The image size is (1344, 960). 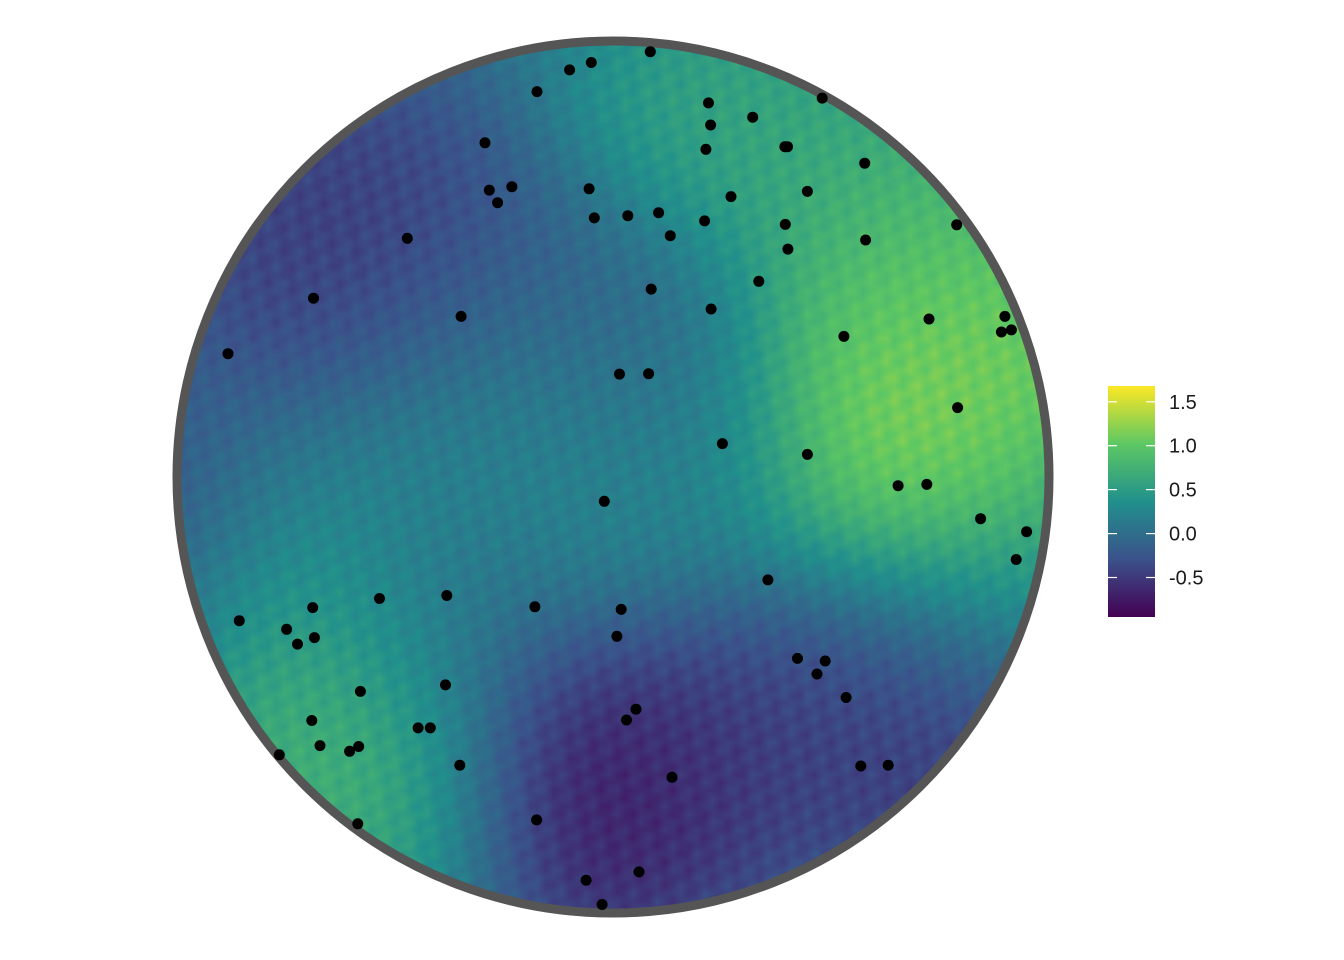 What do you see at coordinates (1183, 535) in the screenshot?
I see `colorbar-tick-label: 0.0` at bounding box center [1183, 535].